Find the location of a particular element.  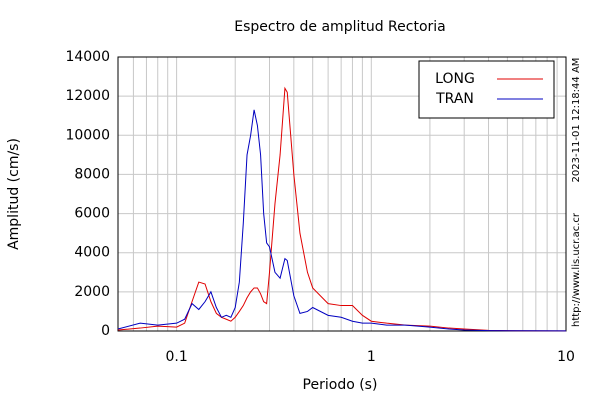

y-tick-label: 14000 is located at coordinates (87, 57).